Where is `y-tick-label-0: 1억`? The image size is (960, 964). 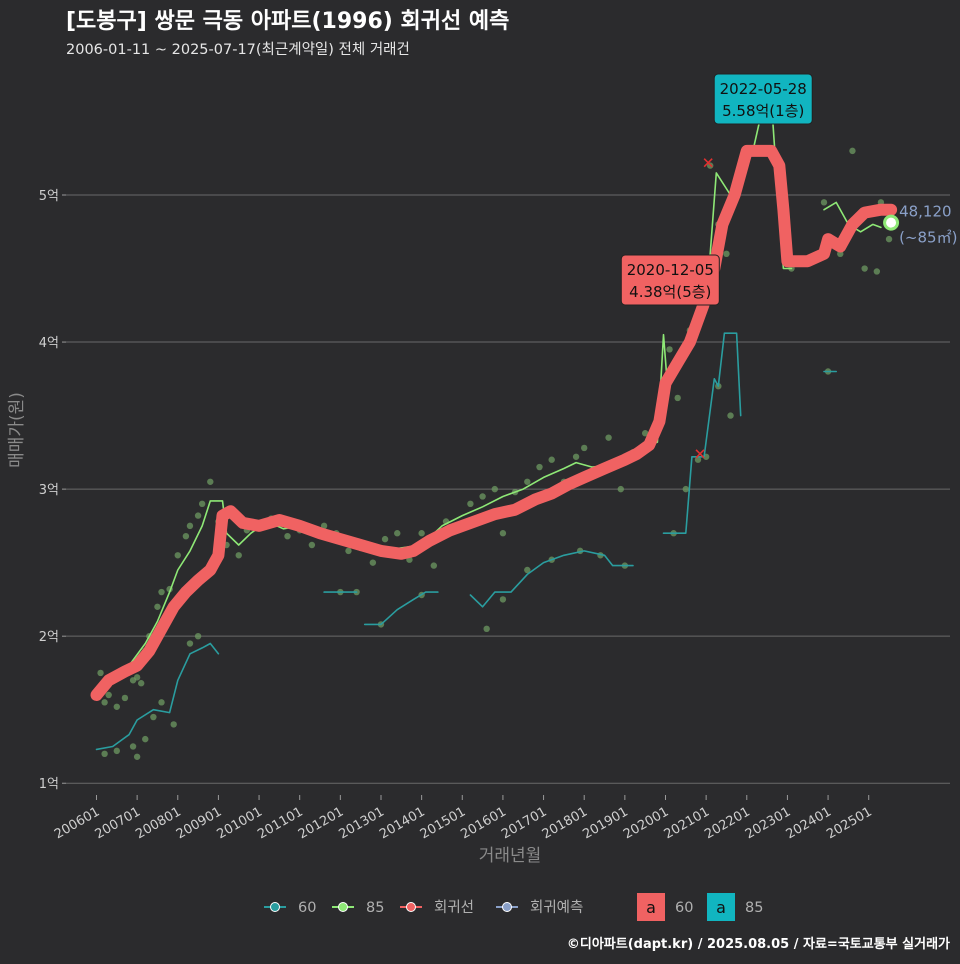 y-tick-label-0: 1억 is located at coordinates (49, 784).